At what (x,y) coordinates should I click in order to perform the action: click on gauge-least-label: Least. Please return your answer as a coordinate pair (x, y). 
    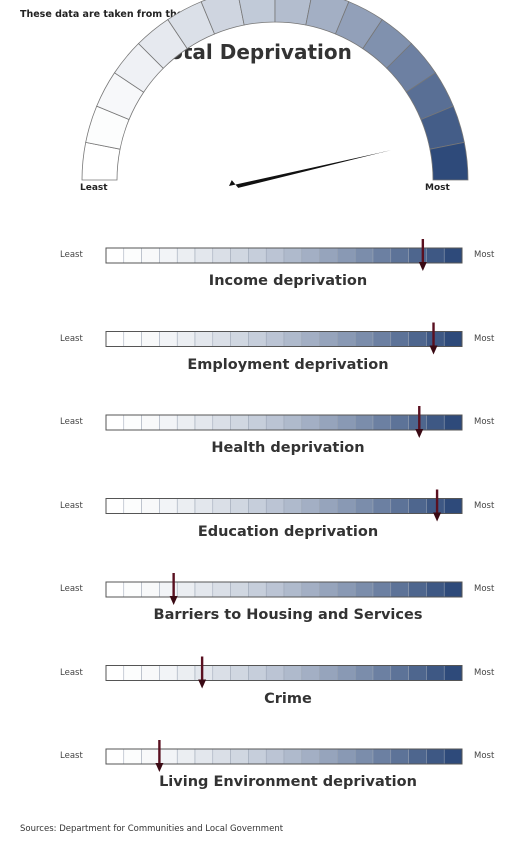
    Looking at the image, I should click on (94, 188).